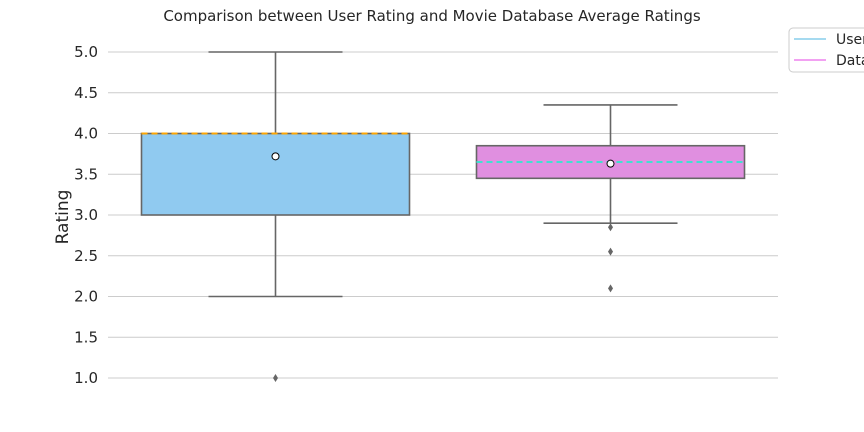 The height and width of the screenshot is (432, 864). Describe the element at coordinates (86, 52) in the screenshot. I see `y-tick-label: 5.0` at that location.